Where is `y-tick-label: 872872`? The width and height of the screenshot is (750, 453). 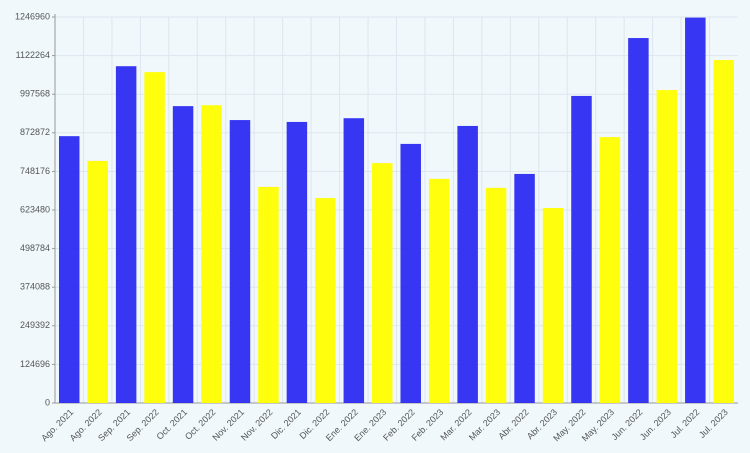
y-tick-label: 872872 is located at coordinates (35, 132).